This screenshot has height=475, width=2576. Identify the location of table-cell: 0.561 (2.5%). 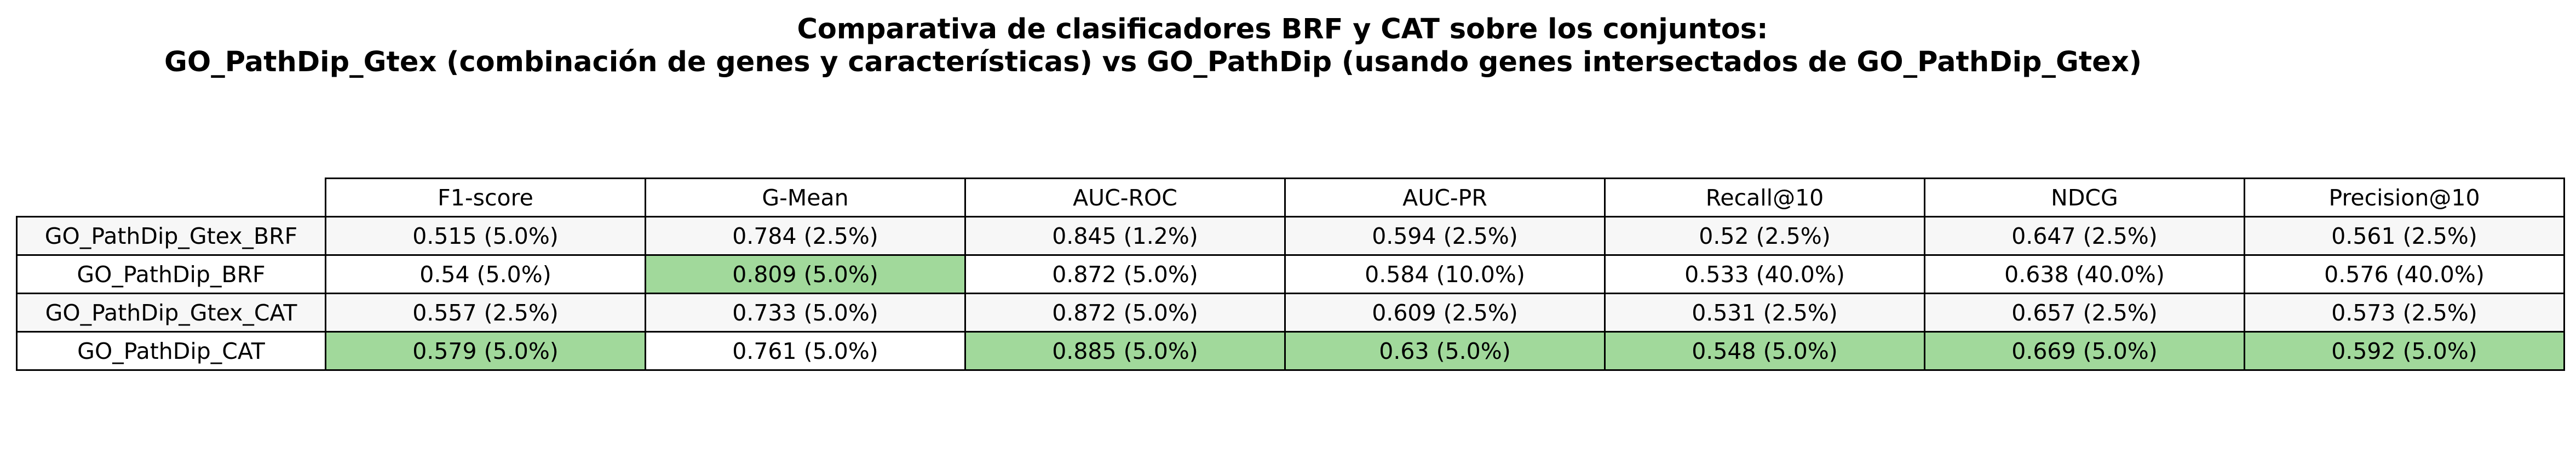
(2404, 236).